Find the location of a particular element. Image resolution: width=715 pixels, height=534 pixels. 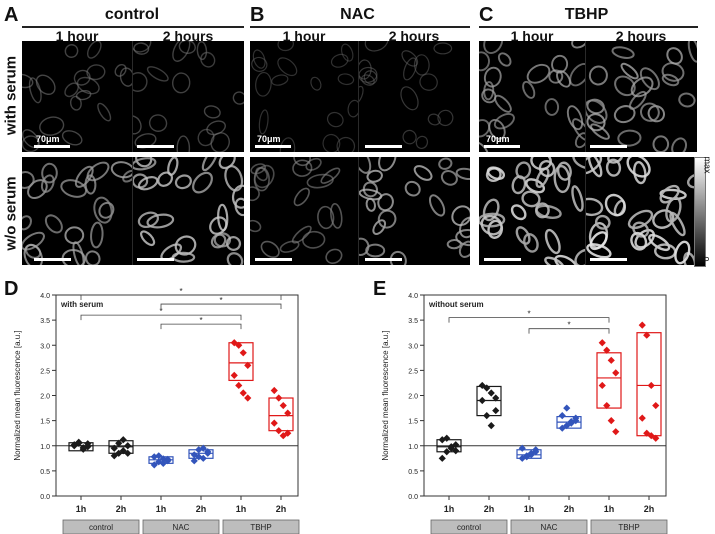

title-underline-c is located at coordinates (588, 27).